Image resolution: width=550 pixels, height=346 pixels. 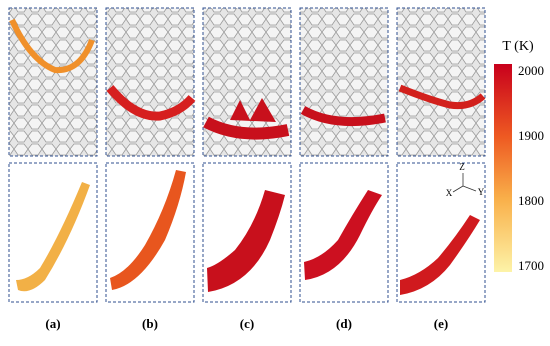 I want to click on panel-label: (e), so click(x=441, y=323).